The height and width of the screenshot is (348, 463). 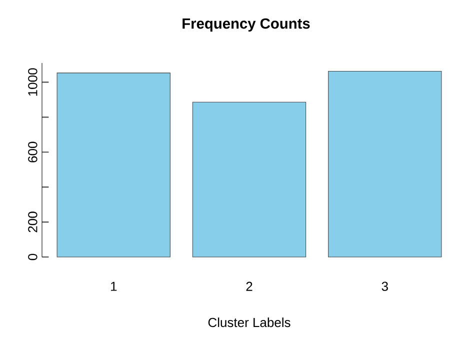 What do you see at coordinates (246, 25) in the screenshot?
I see `chart-title: Frequency Counts` at bounding box center [246, 25].